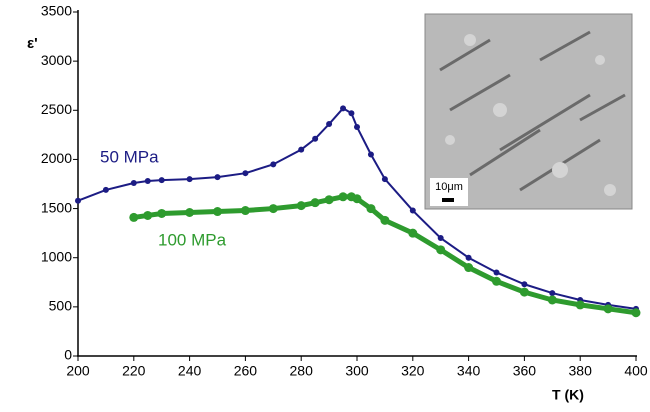  I want to click on y-tick-label: 500, so click(61, 306).